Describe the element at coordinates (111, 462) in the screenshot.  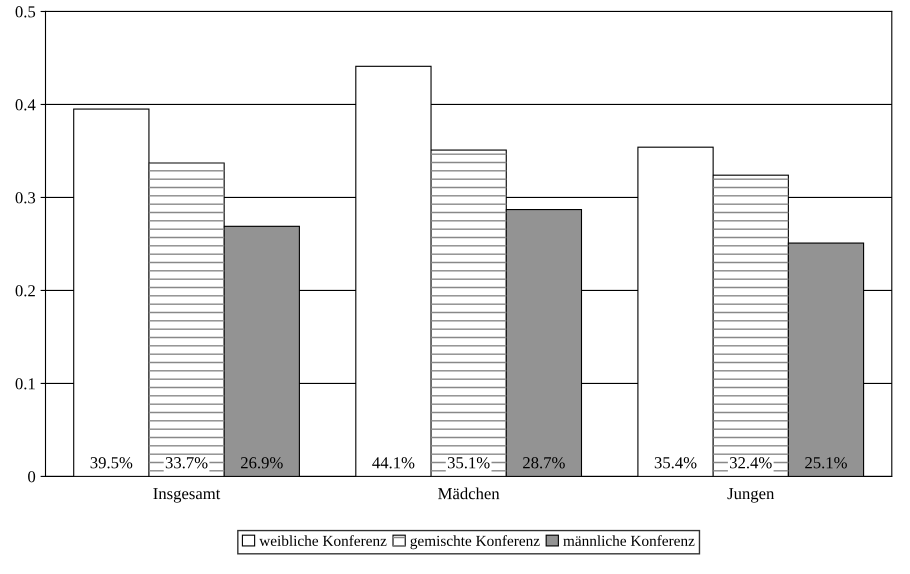
I see `data-label: 39.5%` at that location.